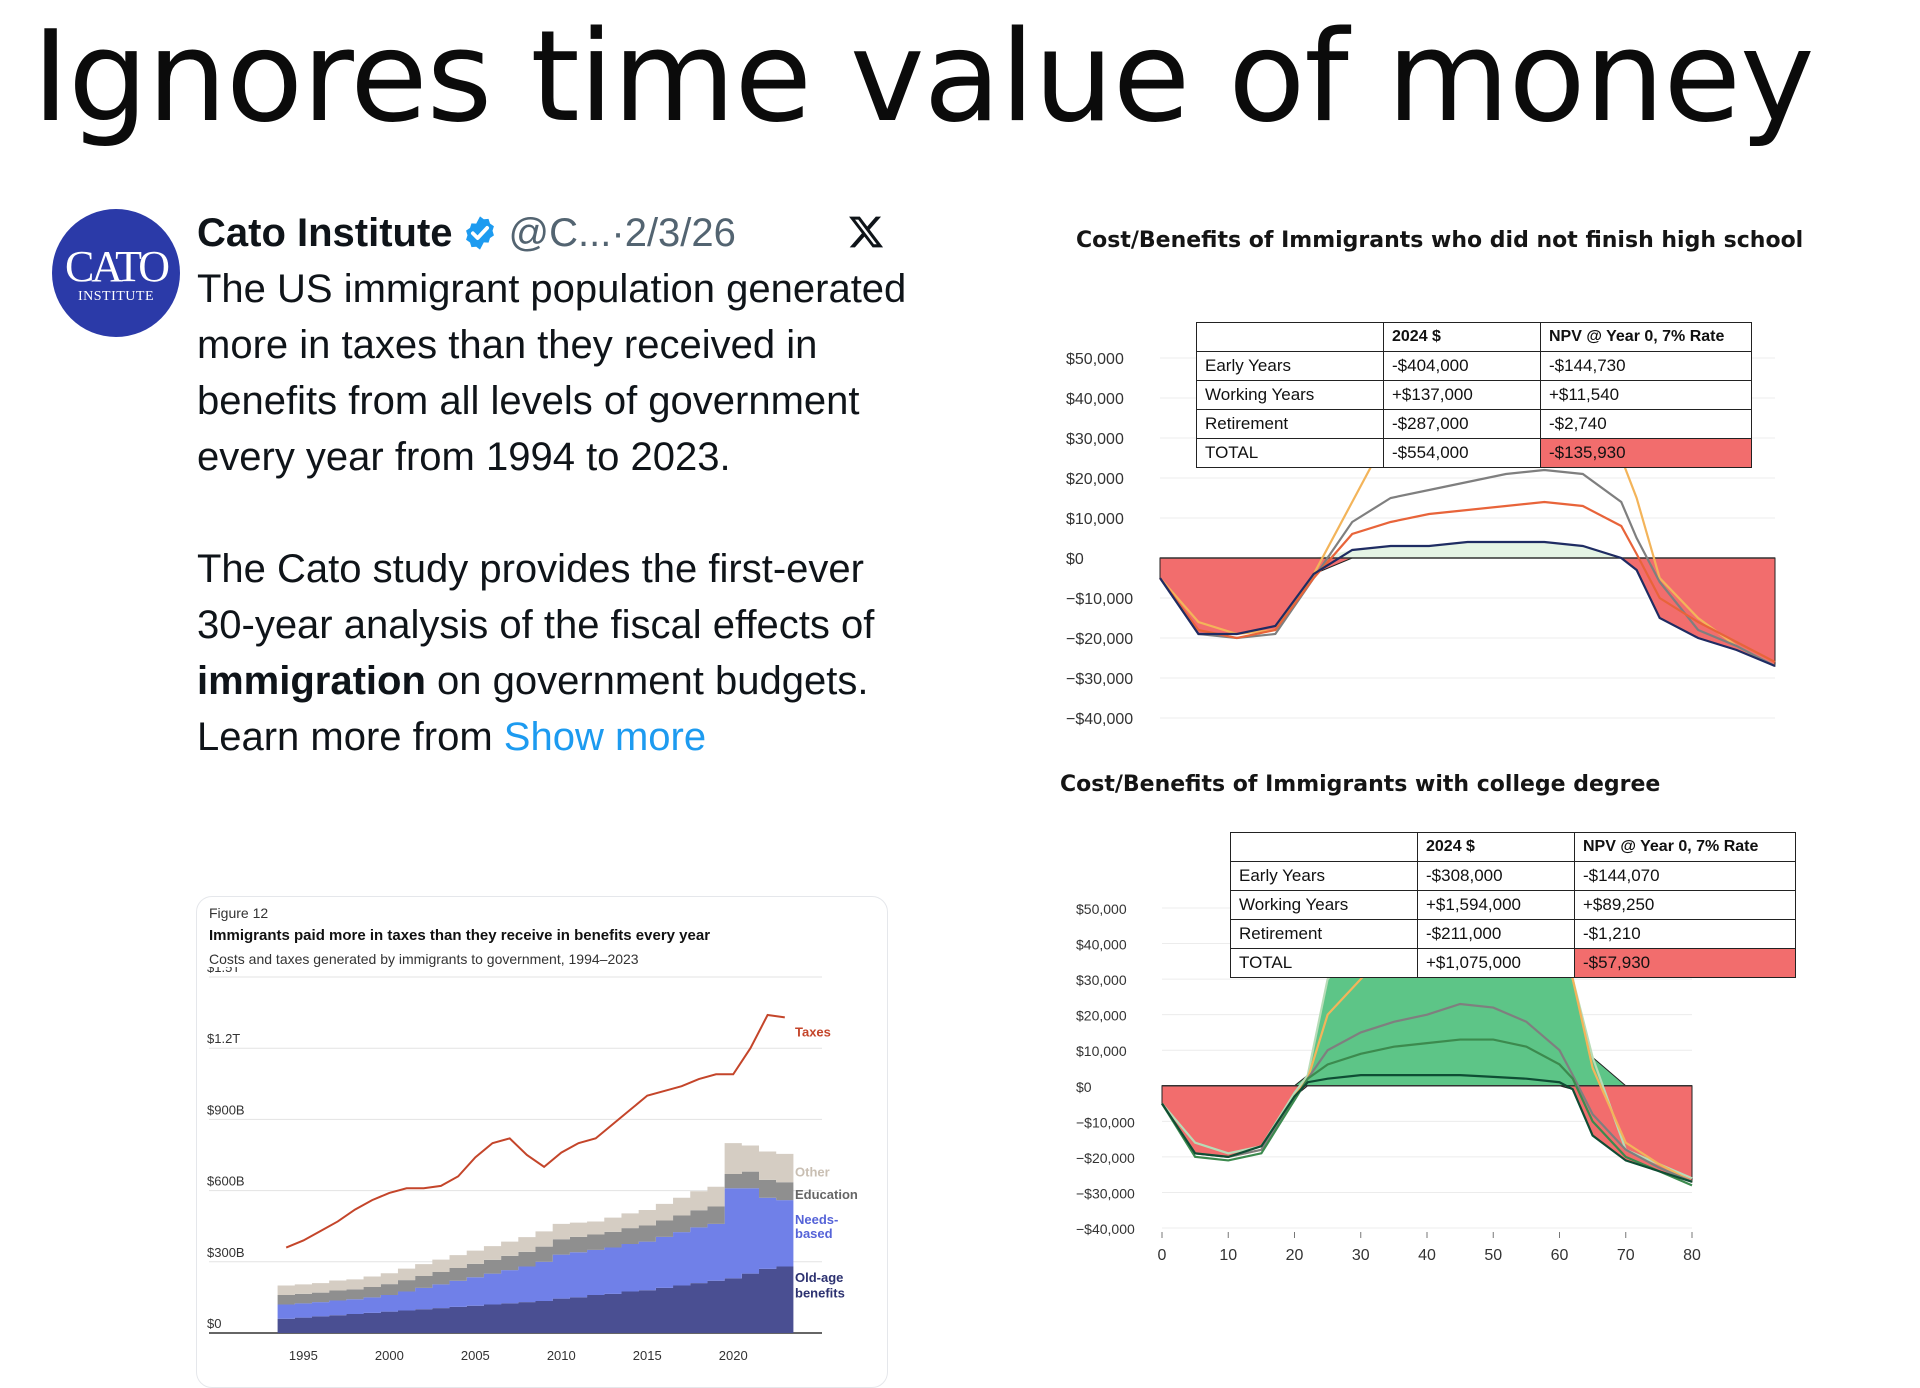 The height and width of the screenshot is (1388, 1920). I want to click on chart-positive-area, so click(1467, 550).